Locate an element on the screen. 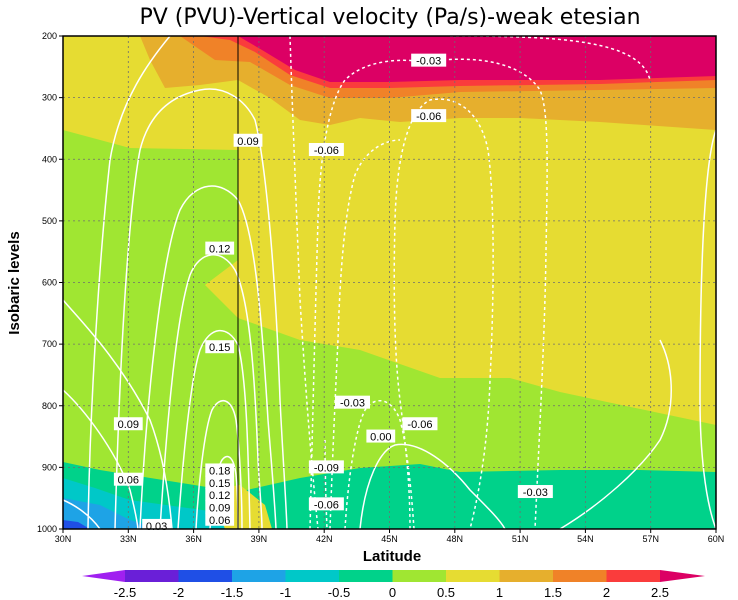  y-tick-label: 1000 is located at coordinates (47, 529).